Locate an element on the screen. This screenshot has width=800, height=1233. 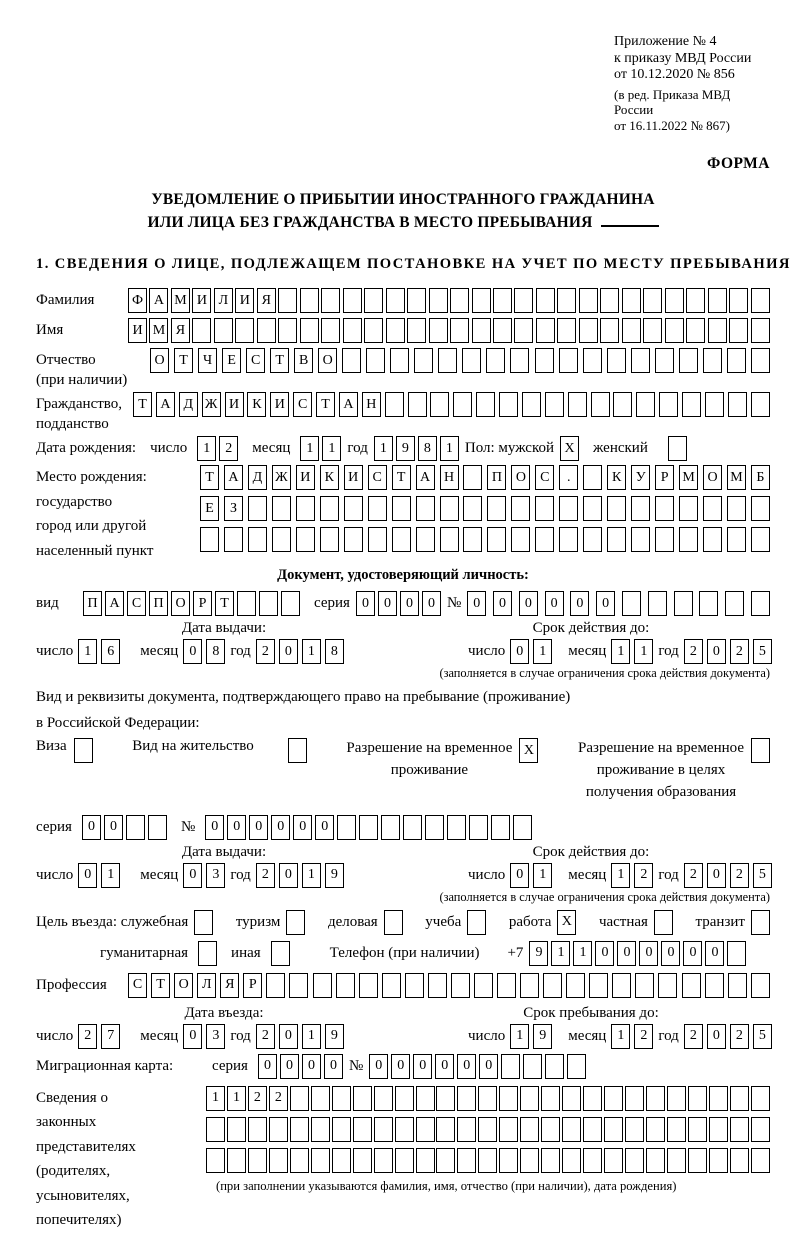
char-cell: П is located at coordinates (158, 604).